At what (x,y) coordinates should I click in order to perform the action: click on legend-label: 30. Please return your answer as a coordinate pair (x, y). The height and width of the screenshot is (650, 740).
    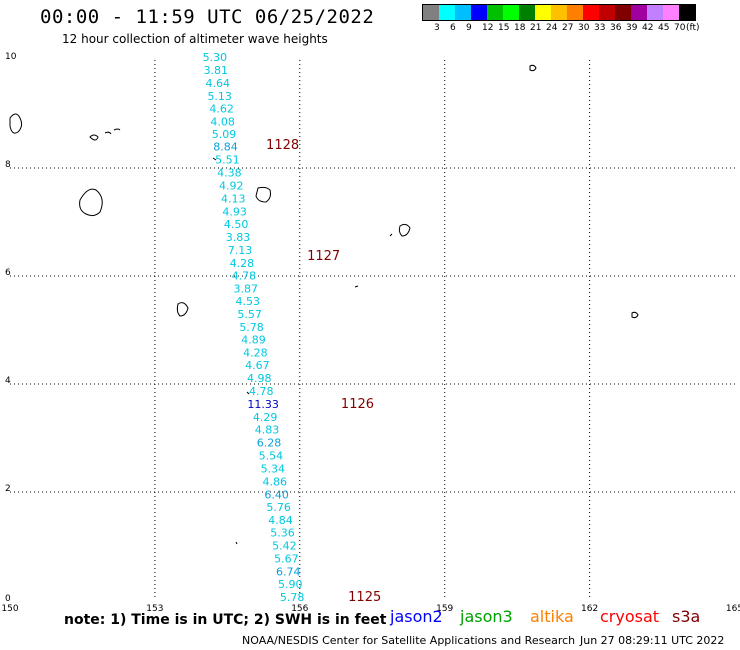
    Looking at the image, I should click on (584, 28).